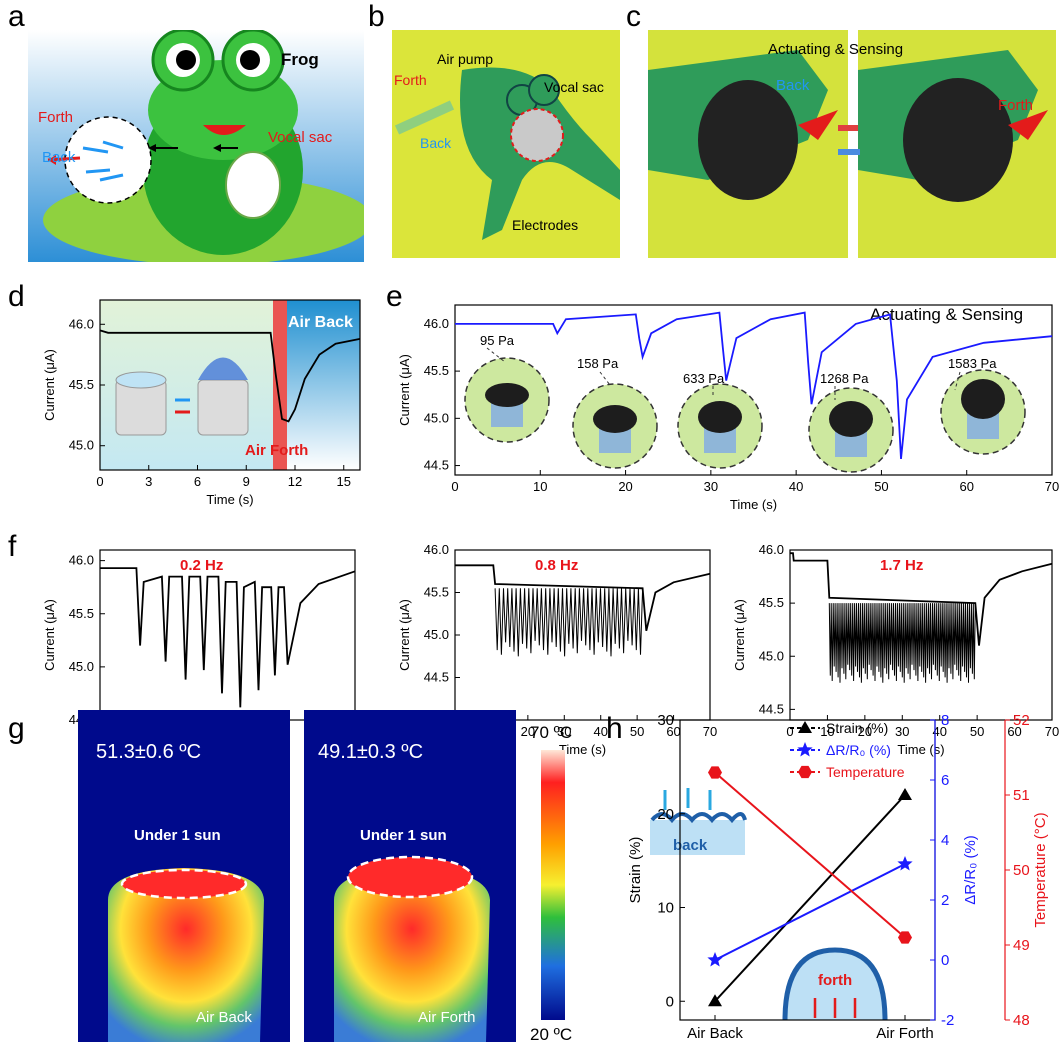 This screenshot has width=1064, height=1060. What do you see at coordinates (12, 546) in the screenshot?
I see `panel-label-f: f` at bounding box center [12, 546].